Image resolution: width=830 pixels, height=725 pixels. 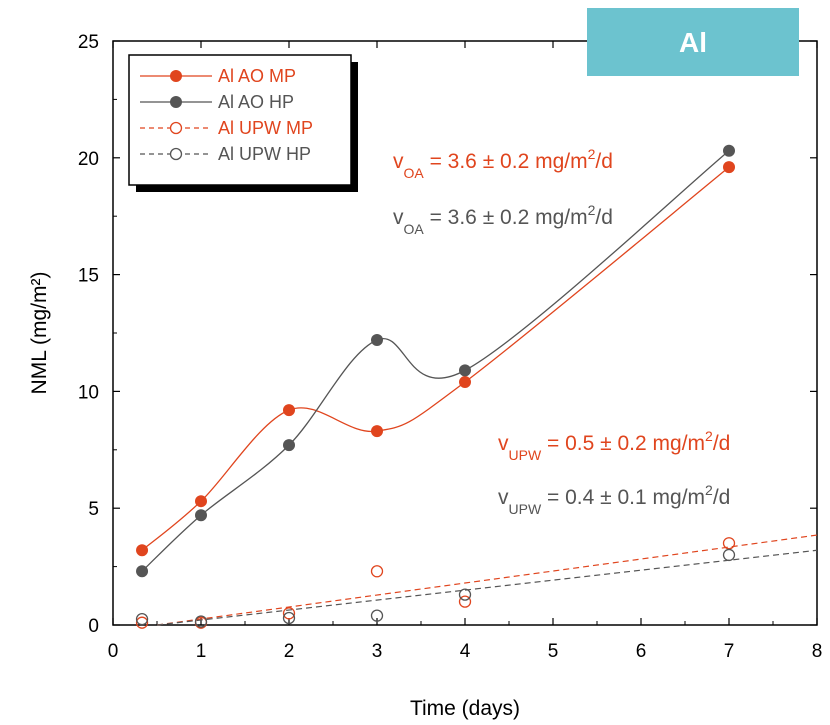 What do you see at coordinates (88, 42) in the screenshot?
I see `y-tick-label: 25` at bounding box center [88, 42].